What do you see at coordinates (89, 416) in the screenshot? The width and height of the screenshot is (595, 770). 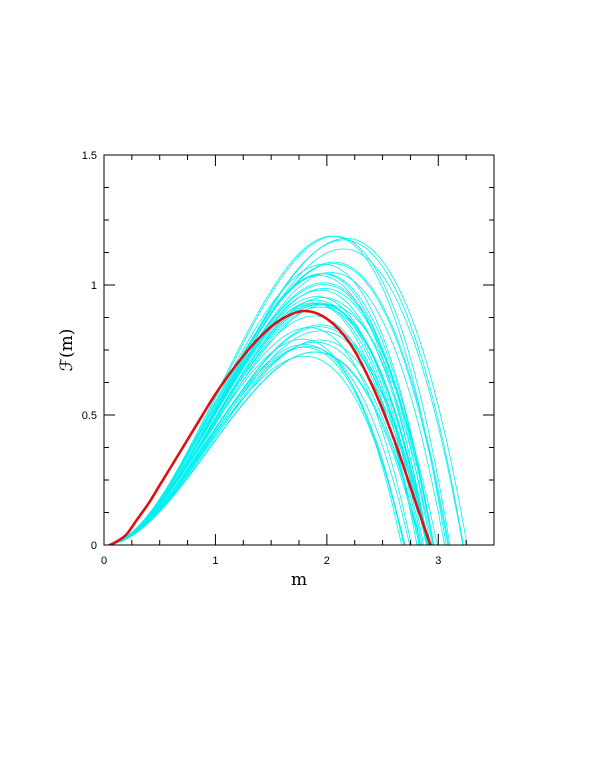 I see `y-tick-label: 0.5` at bounding box center [89, 416].